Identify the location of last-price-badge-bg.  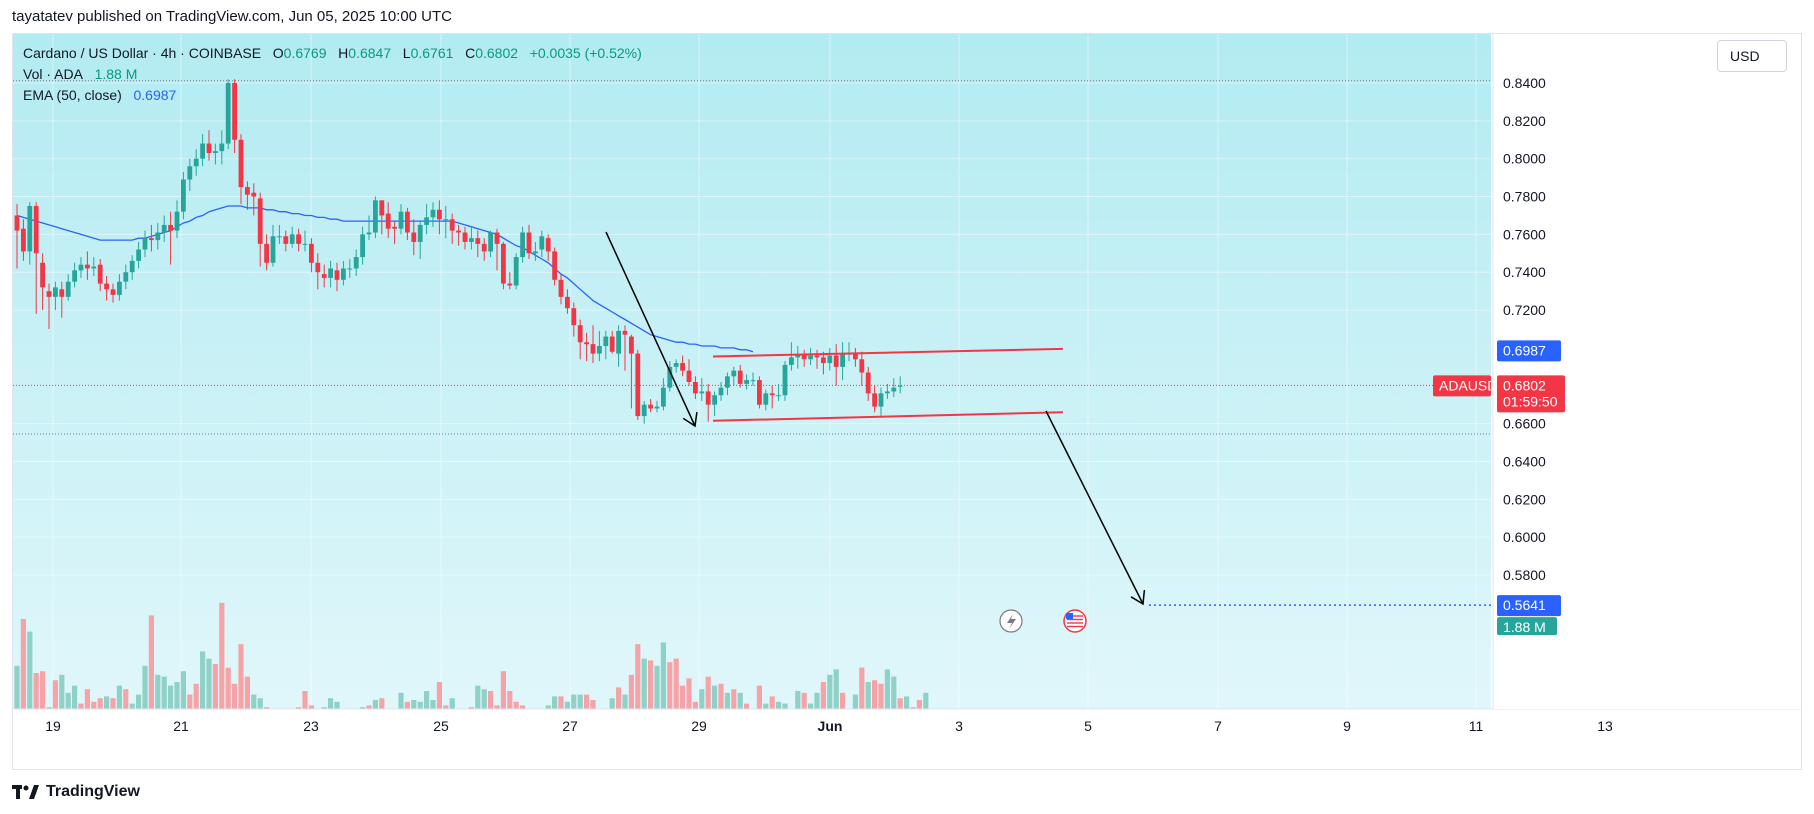
(1531, 394).